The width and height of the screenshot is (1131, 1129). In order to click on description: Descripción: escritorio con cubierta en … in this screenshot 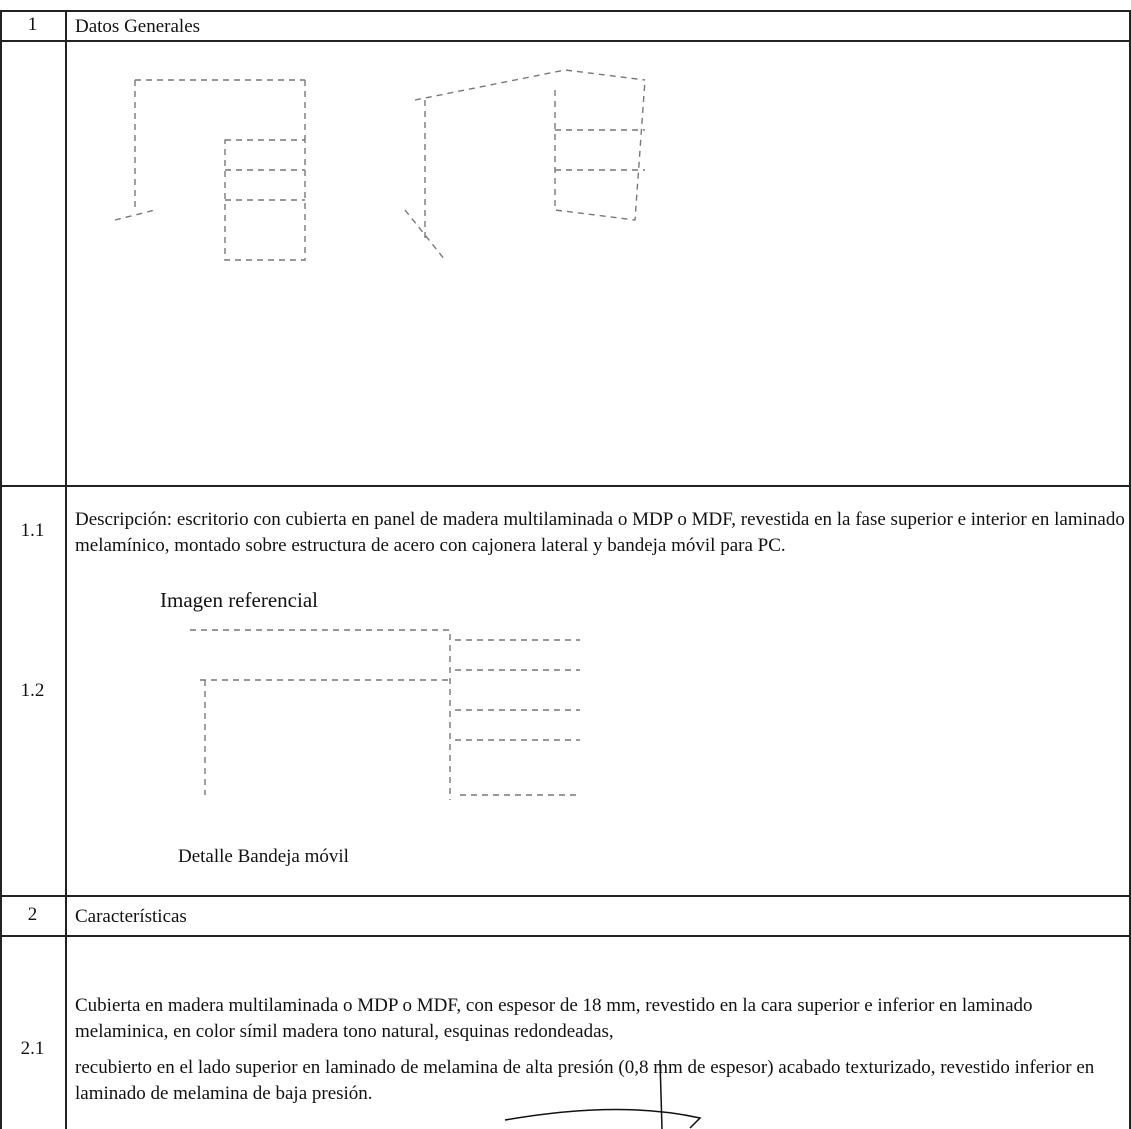, I will do `click(600, 532)`.